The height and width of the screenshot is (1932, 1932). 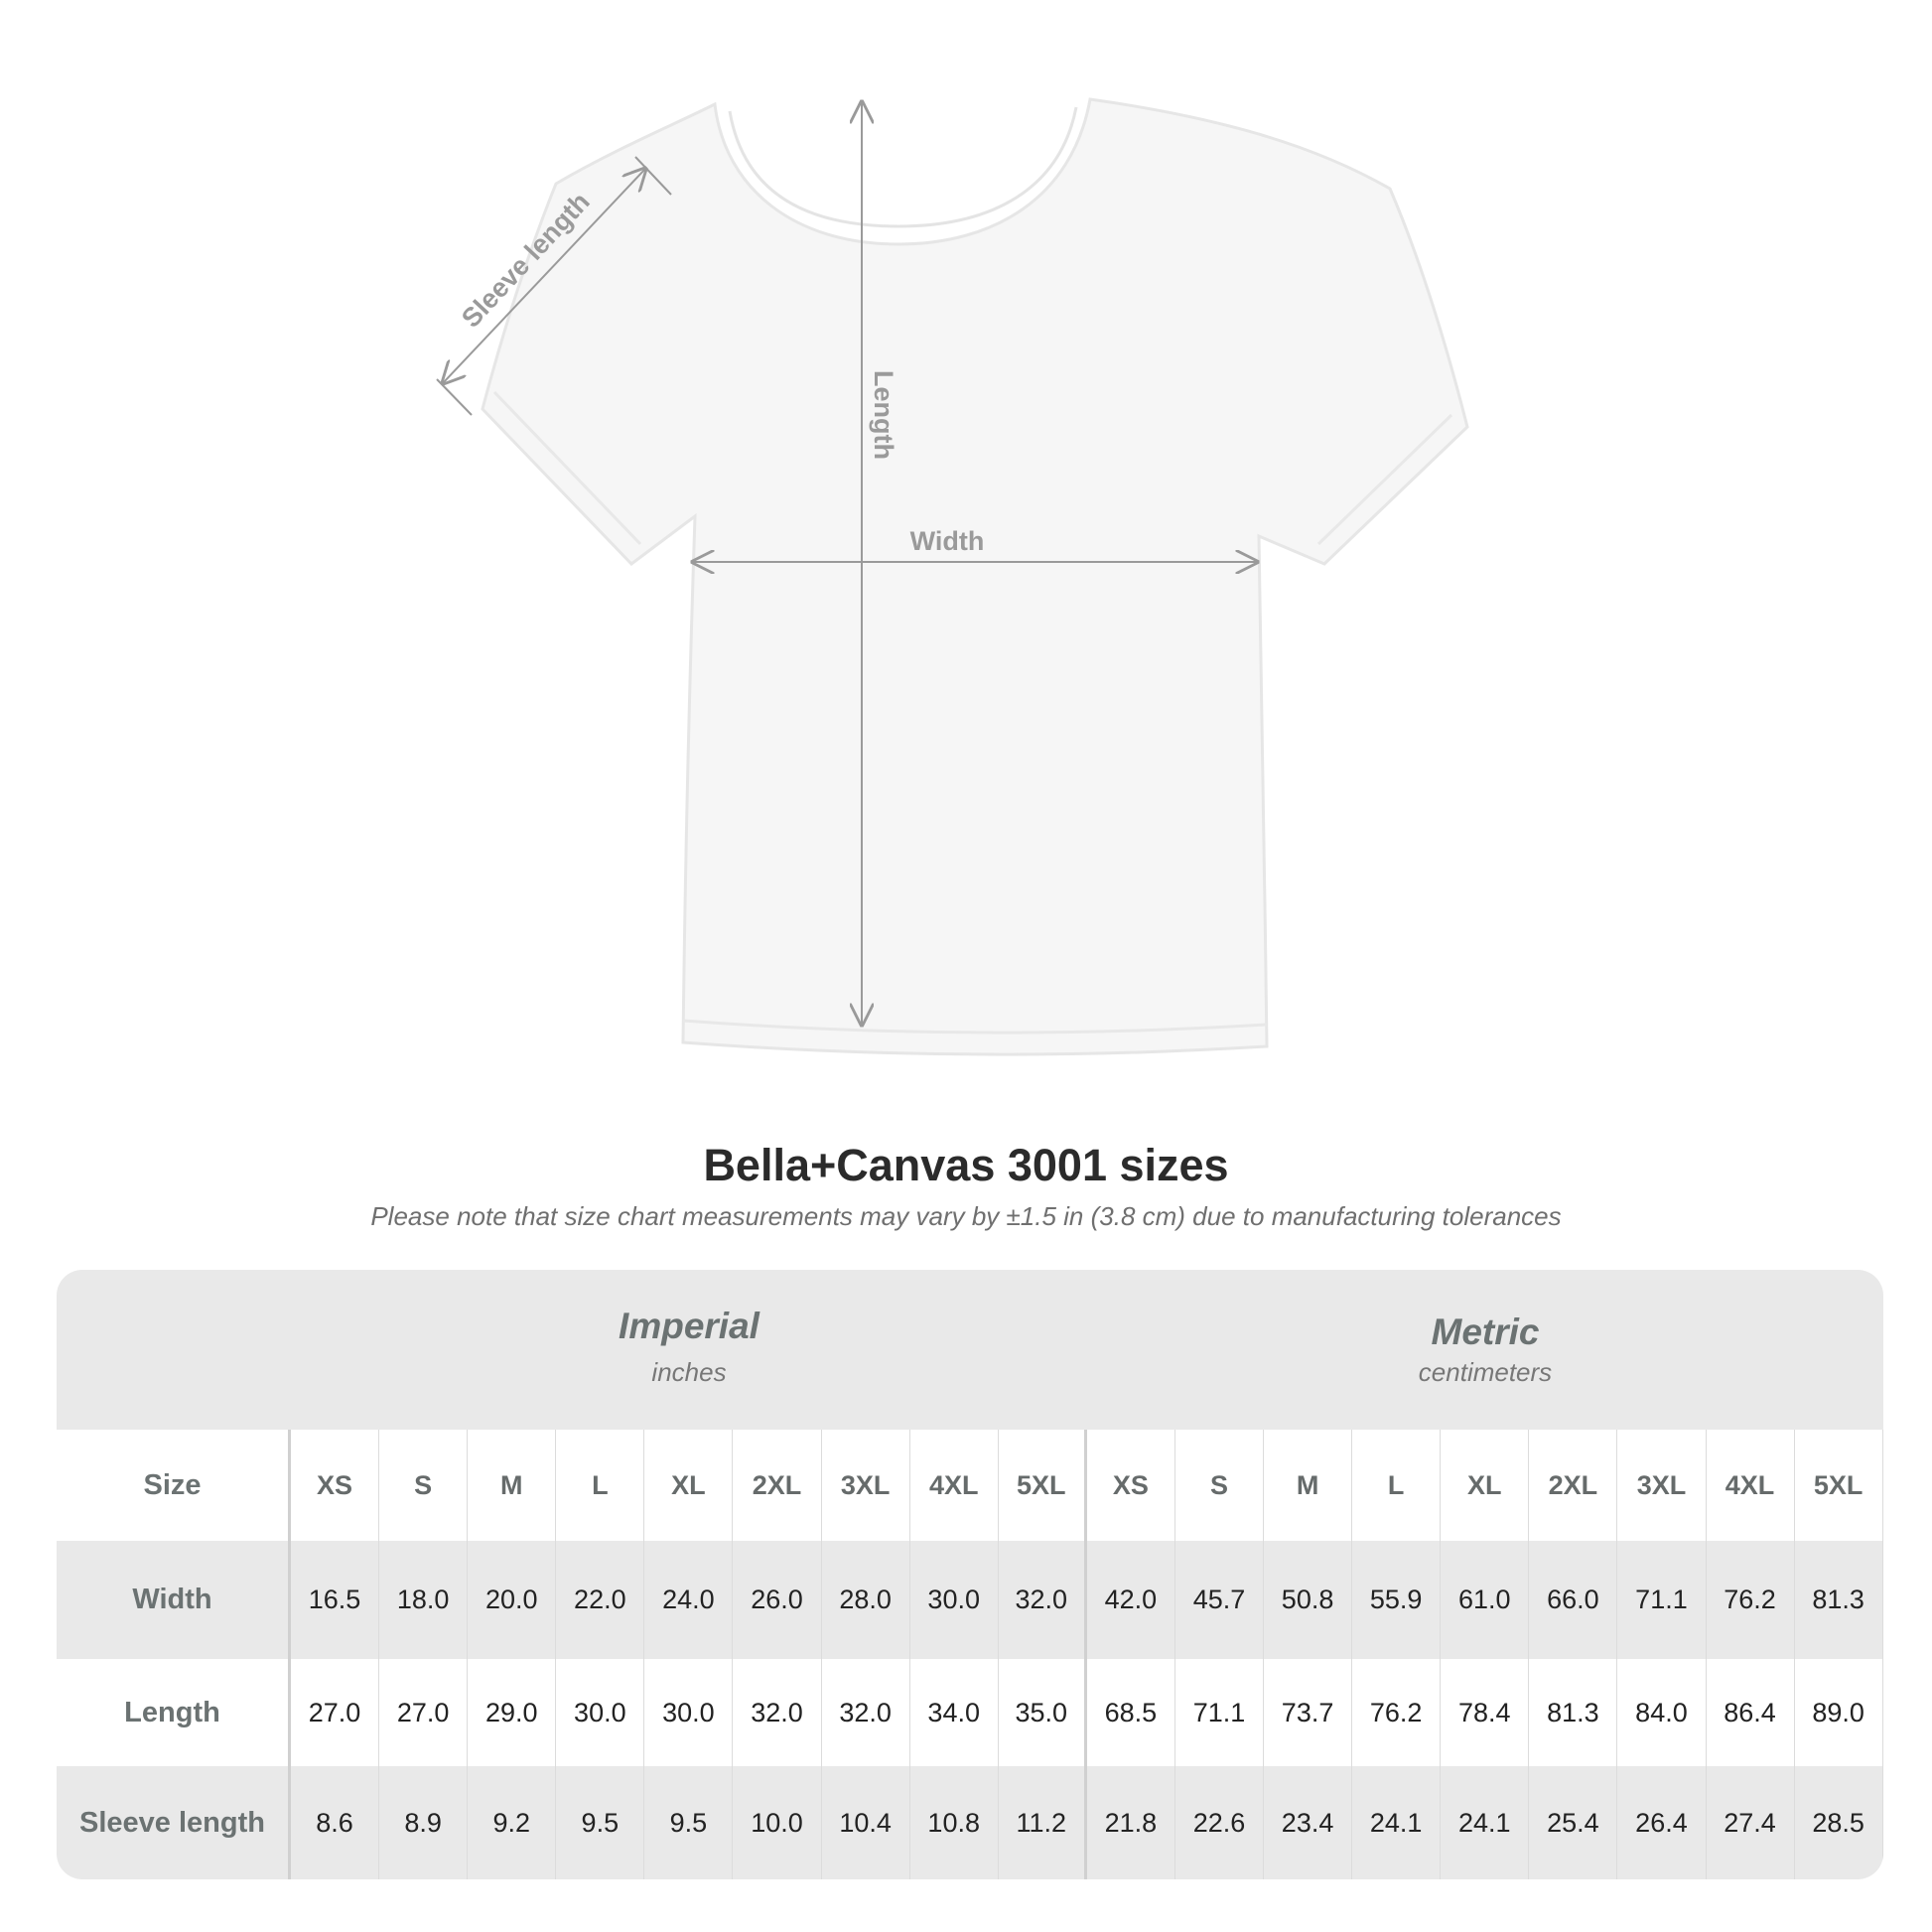 What do you see at coordinates (1662, 1486) in the screenshot?
I see `metric-size-header: 3XL` at bounding box center [1662, 1486].